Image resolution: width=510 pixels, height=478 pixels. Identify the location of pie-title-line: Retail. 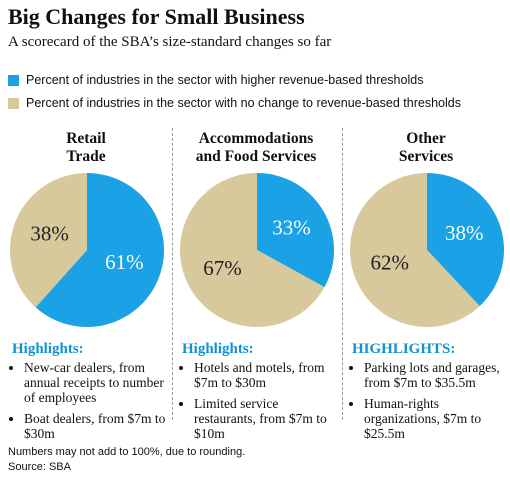
(86, 138).